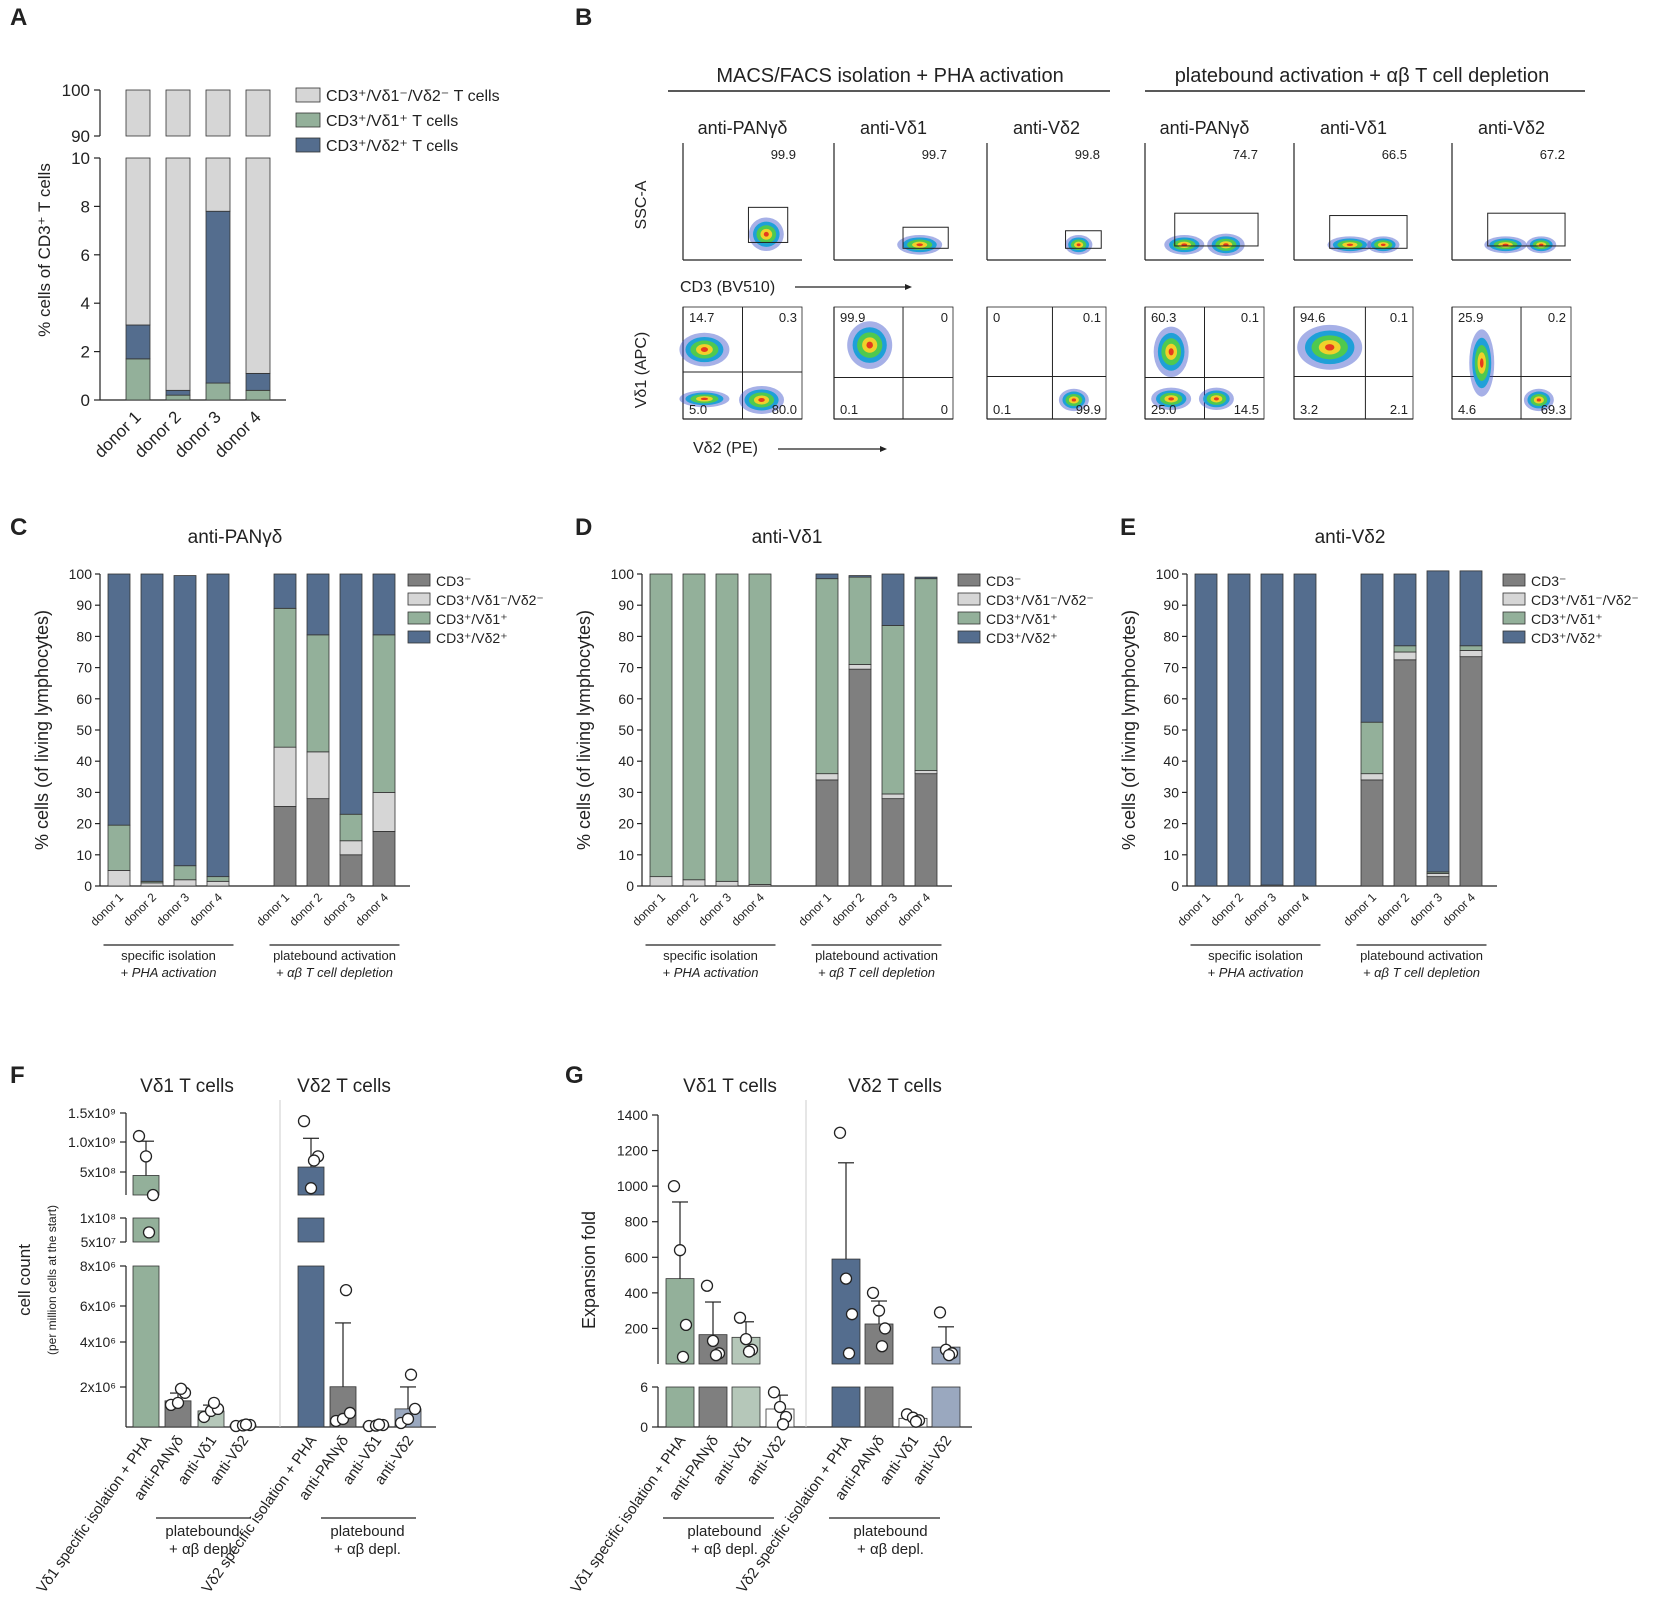 This screenshot has width=1654, height=1619. I want to click on y-tick-label: 8x10⁶, so click(98, 1266).